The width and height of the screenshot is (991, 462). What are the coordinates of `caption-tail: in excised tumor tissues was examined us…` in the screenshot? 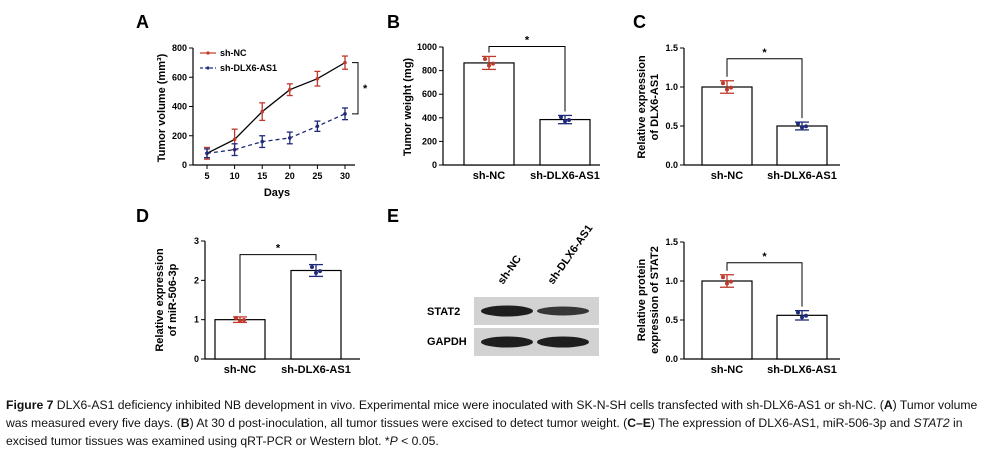 It's located at (484, 432).